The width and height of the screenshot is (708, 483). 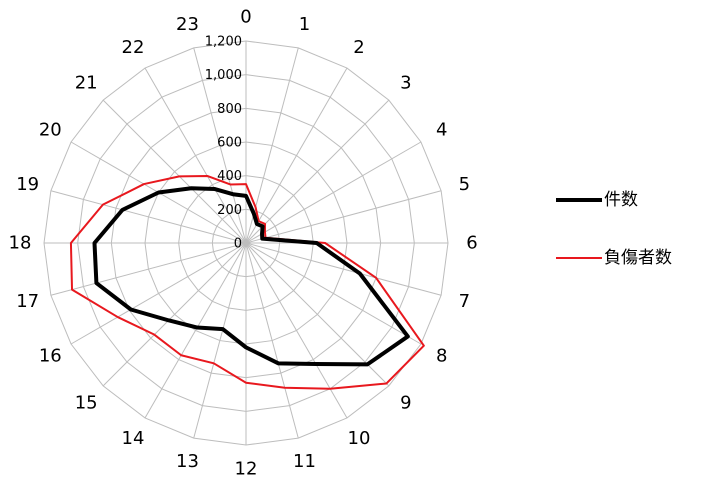 I want to click on hour-label: 0, so click(x=245, y=17).